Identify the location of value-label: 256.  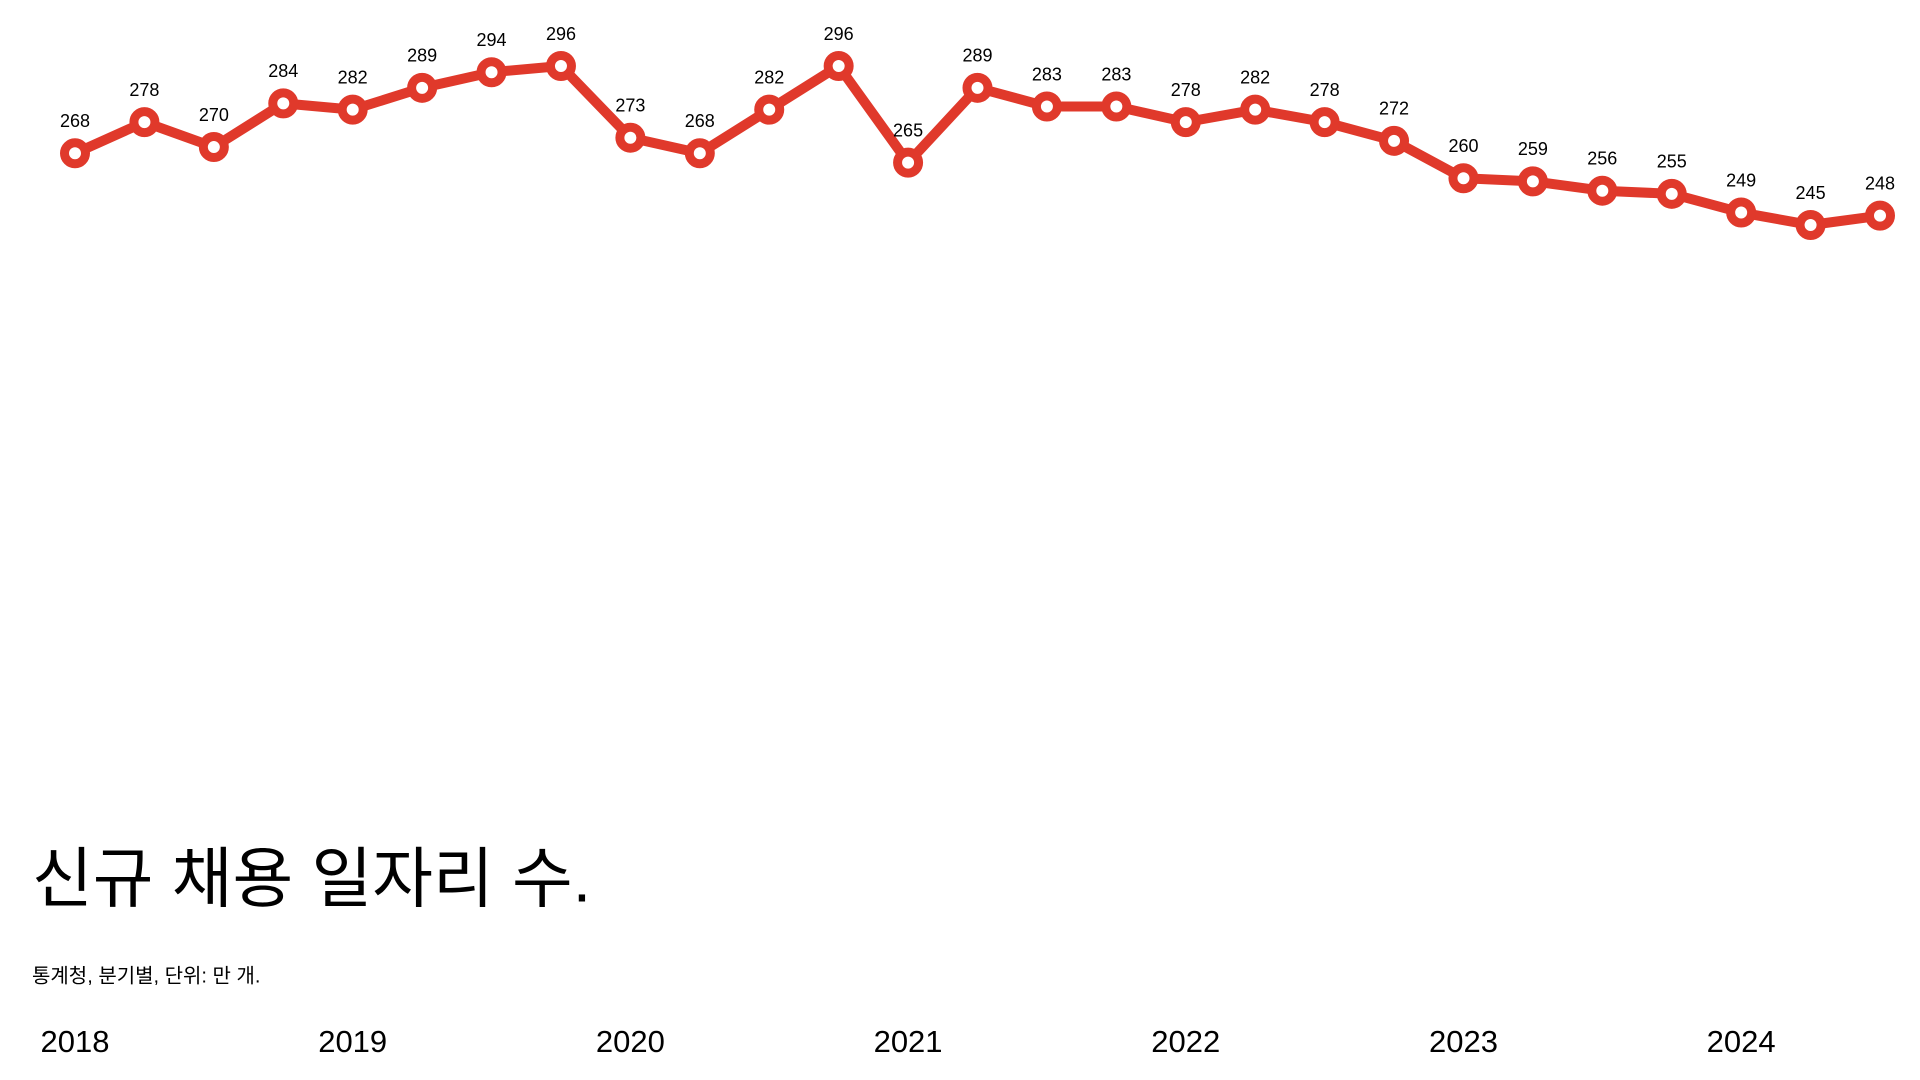
(1602, 158).